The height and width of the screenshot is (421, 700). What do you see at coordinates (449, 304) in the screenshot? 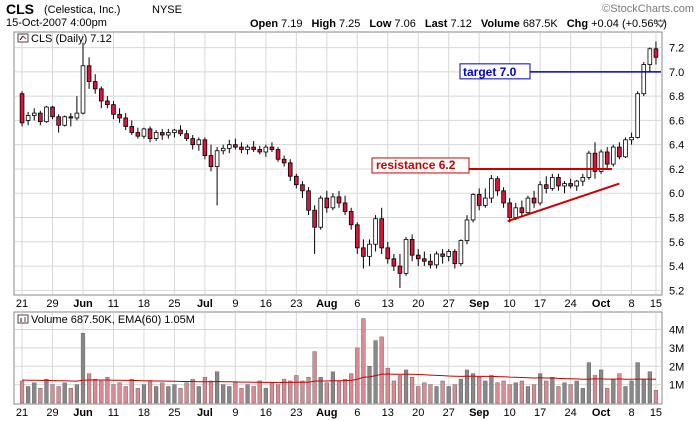
I see `price-x-tick: 27` at bounding box center [449, 304].